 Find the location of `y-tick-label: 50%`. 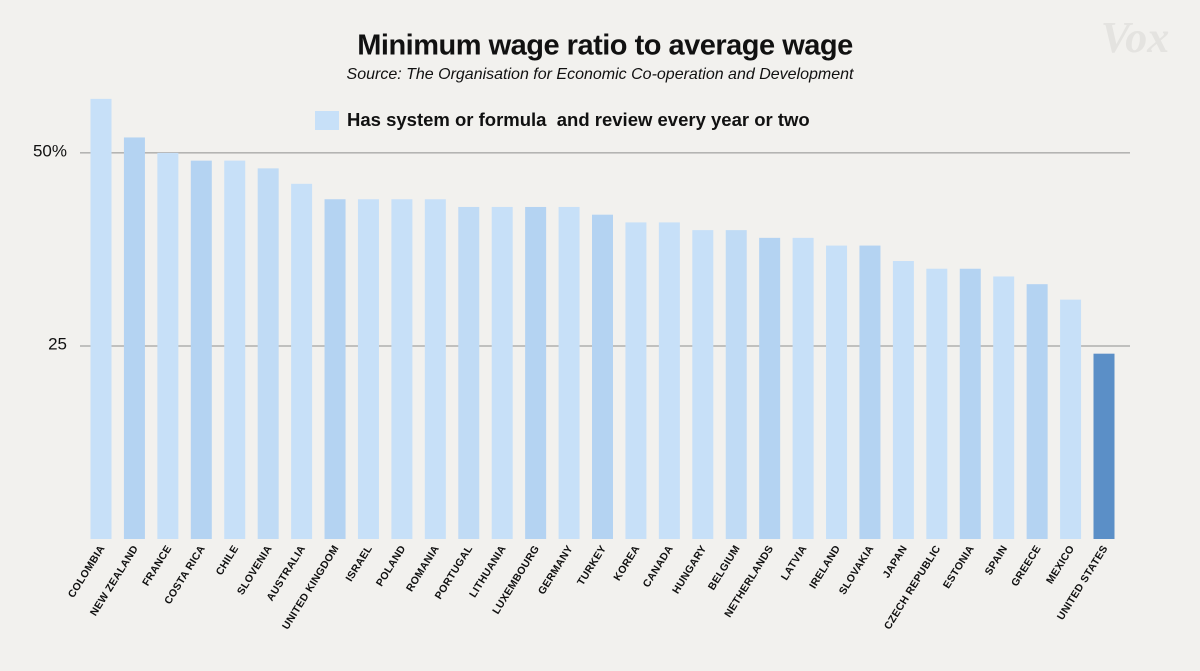

y-tick-label: 50% is located at coordinates (50, 150).